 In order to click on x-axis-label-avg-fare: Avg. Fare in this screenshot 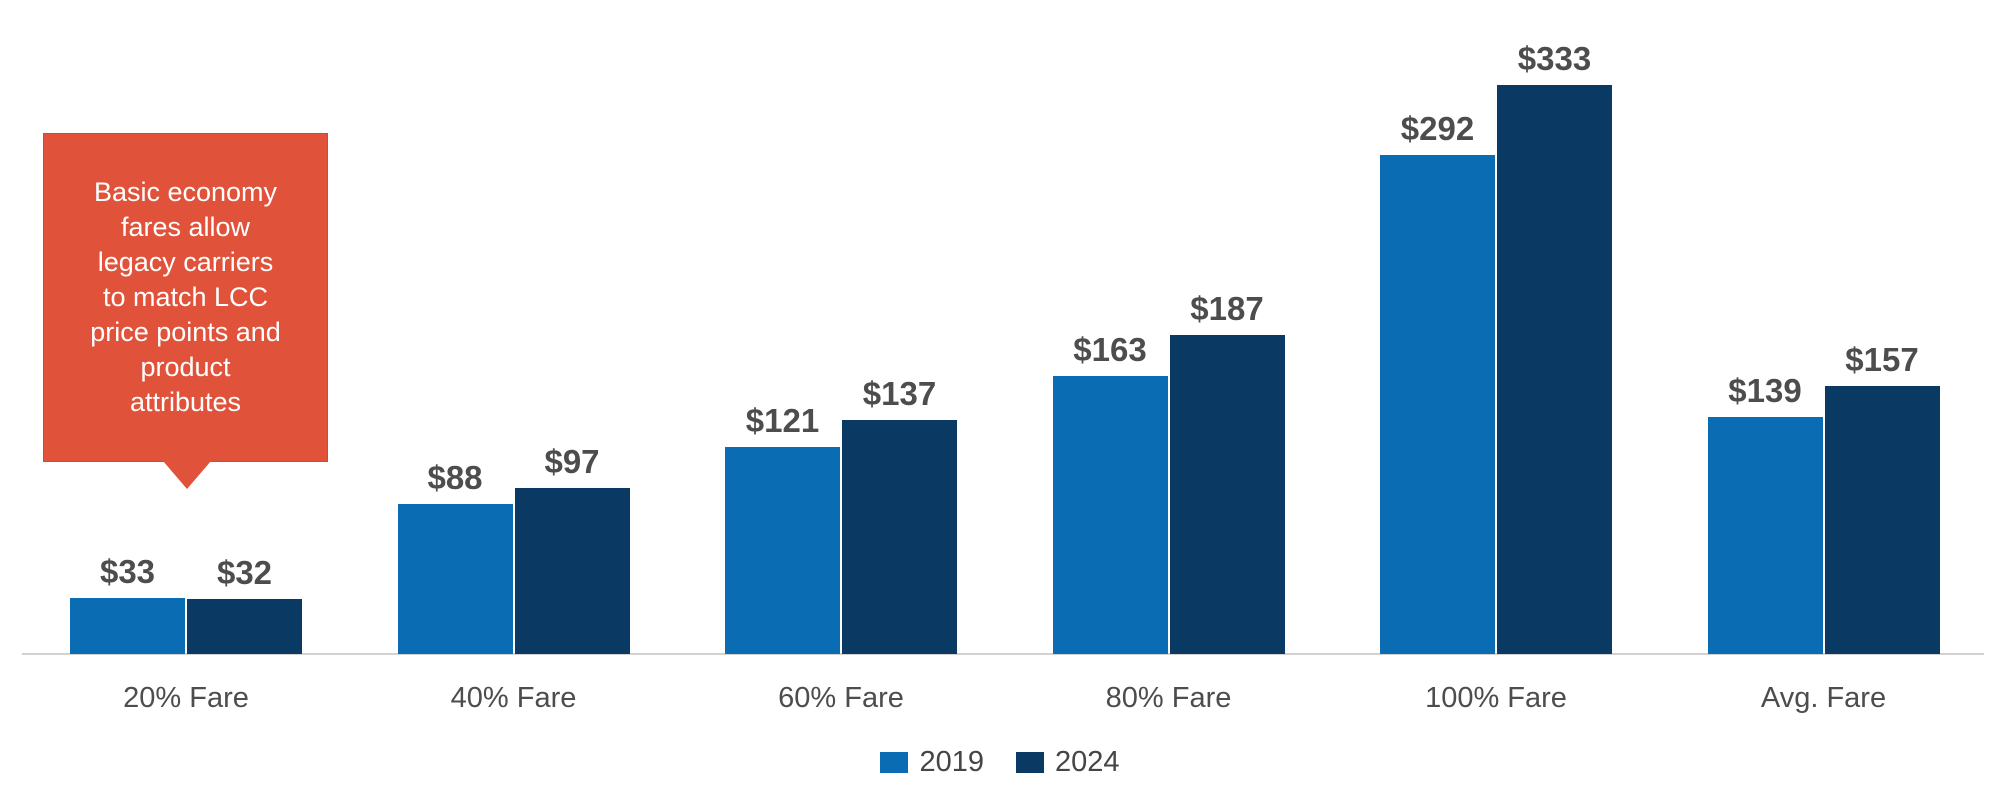, I will do `click(1823, 698)`.